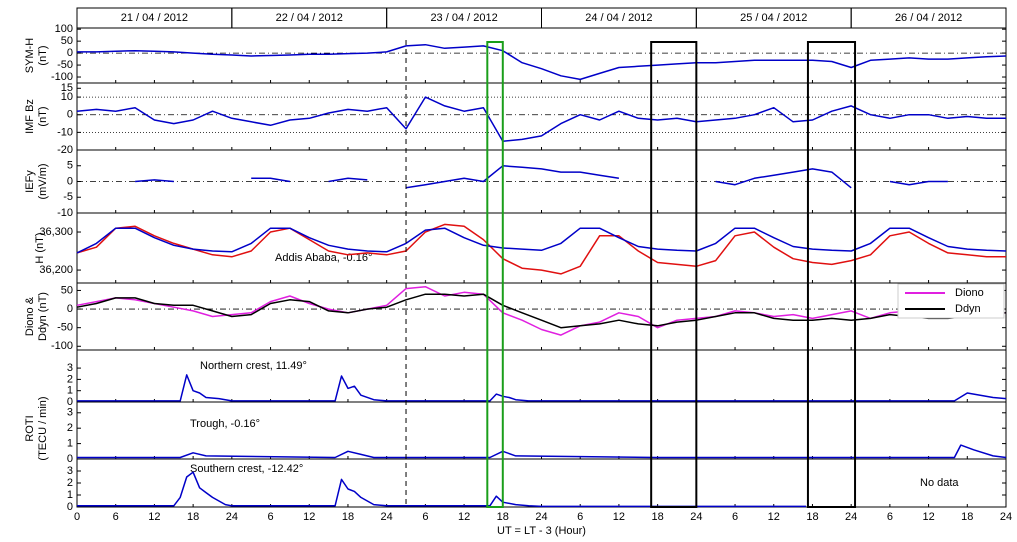 This screenshot has width=1017, height=542. I want to click on date-label: 22 / 04 / 2012, so click(309, 18).